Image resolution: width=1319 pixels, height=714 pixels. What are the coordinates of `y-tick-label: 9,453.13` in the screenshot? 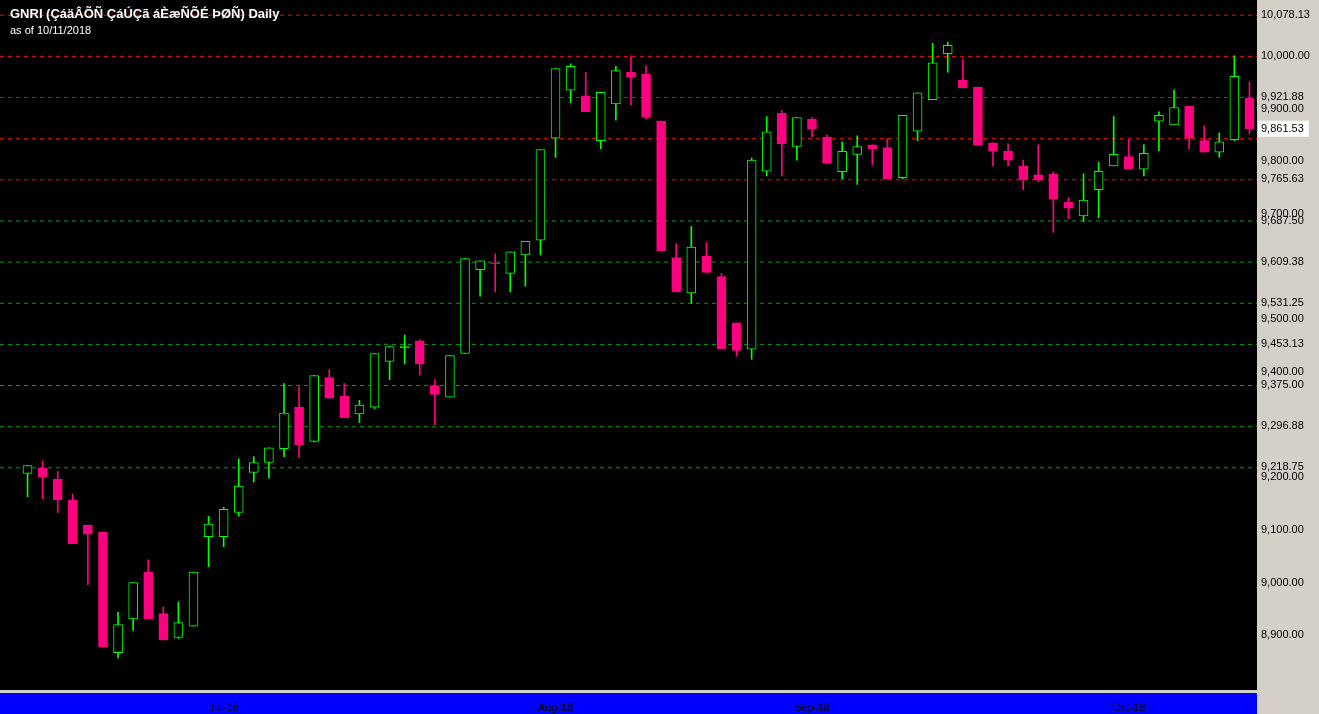 It's located at (1282, 342).